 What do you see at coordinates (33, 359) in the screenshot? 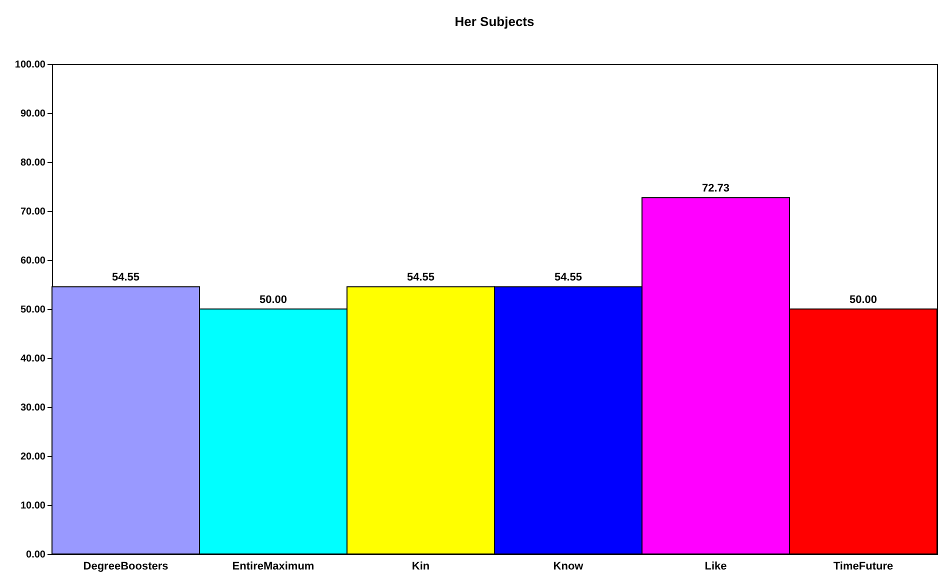
I see `y-tick-label: 40.00` at bounding box center [33, 359].